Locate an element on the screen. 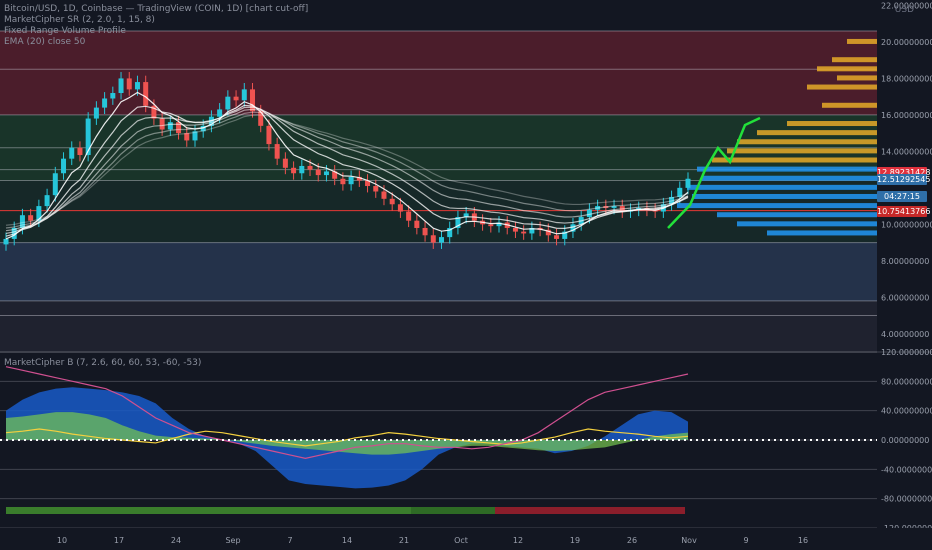 This screenshot has height=550, width=932. legend-ema: EMA (20) close 50 is located at coordinates (45, 42).